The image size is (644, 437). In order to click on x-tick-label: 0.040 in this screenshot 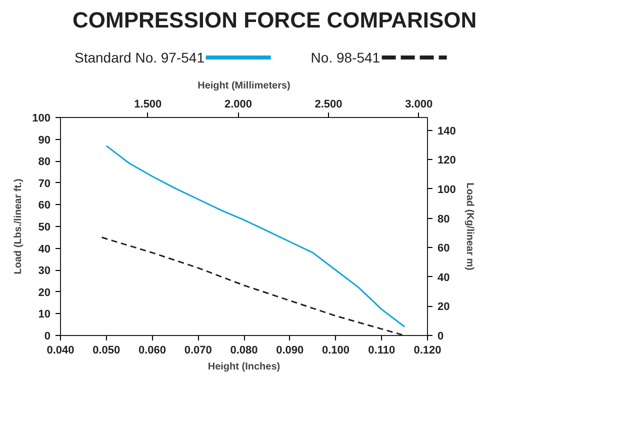, I will do `click(60, 350)`.